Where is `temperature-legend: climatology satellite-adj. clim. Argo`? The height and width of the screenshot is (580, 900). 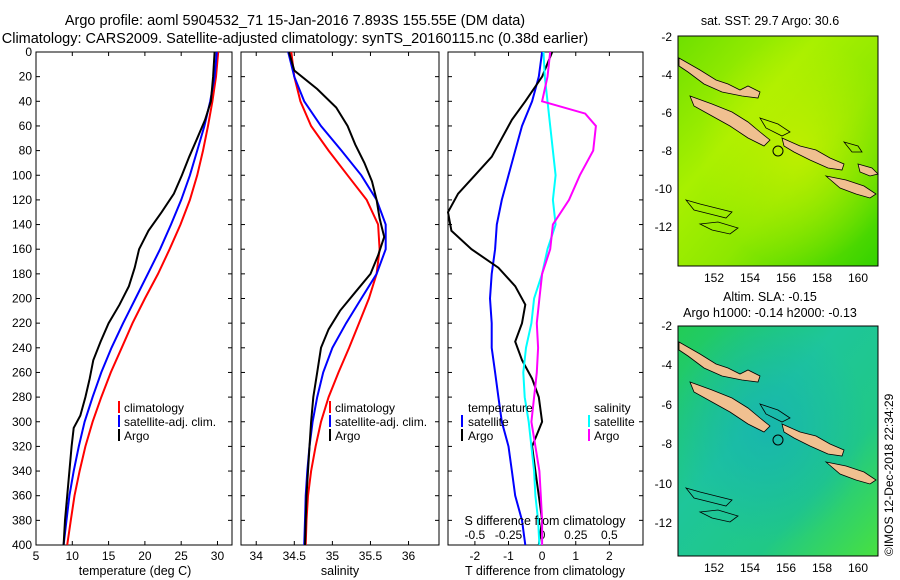
temperature-legend: climatology satellite-adj. clim. Argo is located at coordinates (167, 422).